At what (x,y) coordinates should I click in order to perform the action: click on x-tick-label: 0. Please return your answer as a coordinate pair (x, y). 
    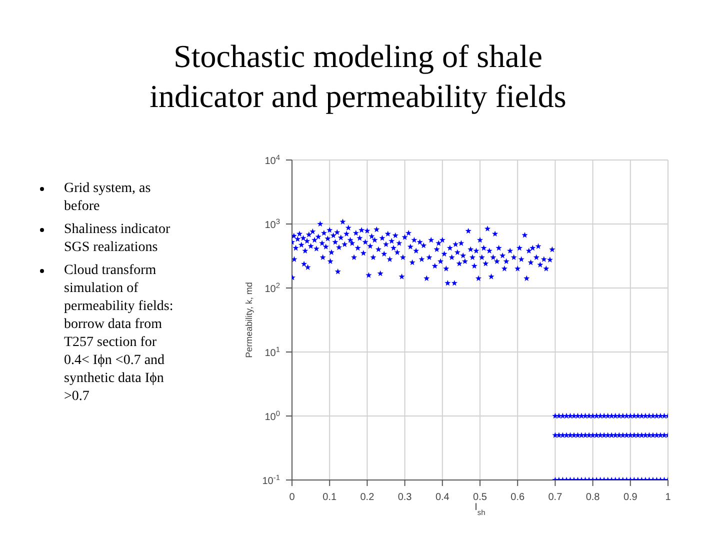
    Looking at the image, I should click on (292, 497).